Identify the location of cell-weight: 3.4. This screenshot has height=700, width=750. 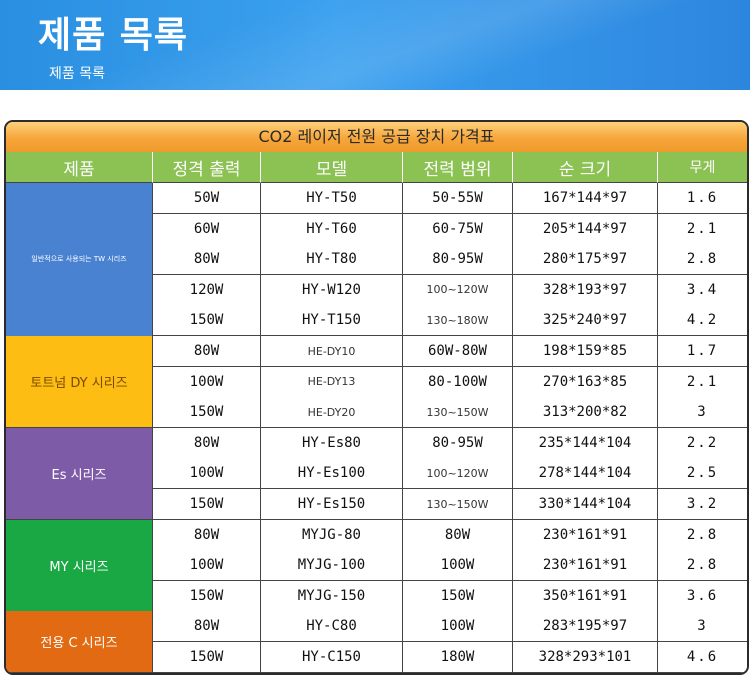
(702, 290).